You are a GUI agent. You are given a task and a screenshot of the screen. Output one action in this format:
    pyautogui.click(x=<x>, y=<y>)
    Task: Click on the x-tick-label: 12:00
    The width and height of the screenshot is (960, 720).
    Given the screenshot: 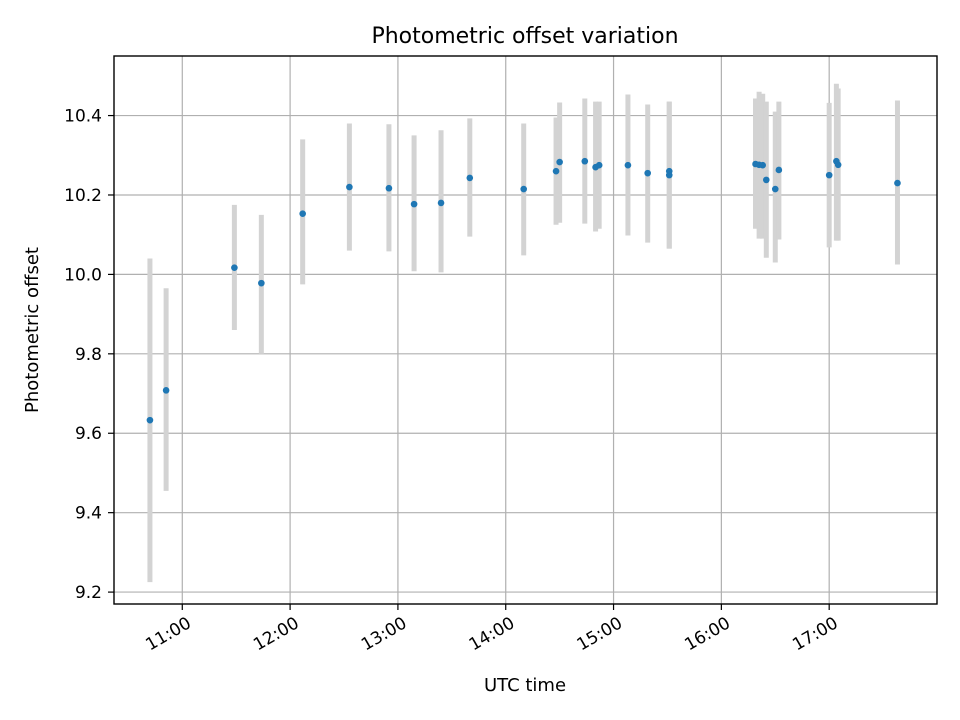 What is the action you would take?
    pyautogui.click(x=276, y=634)
    